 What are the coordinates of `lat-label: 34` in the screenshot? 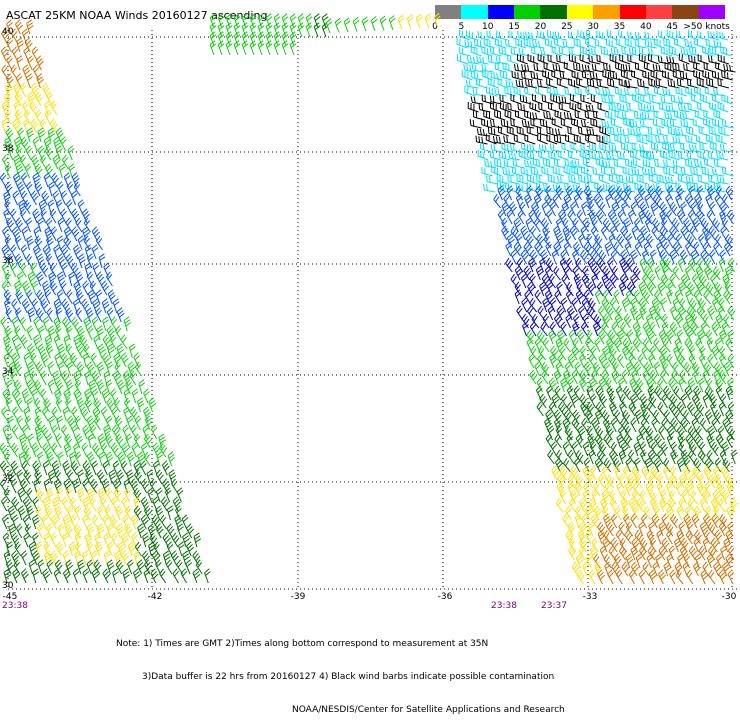 It's located at (8, 372).